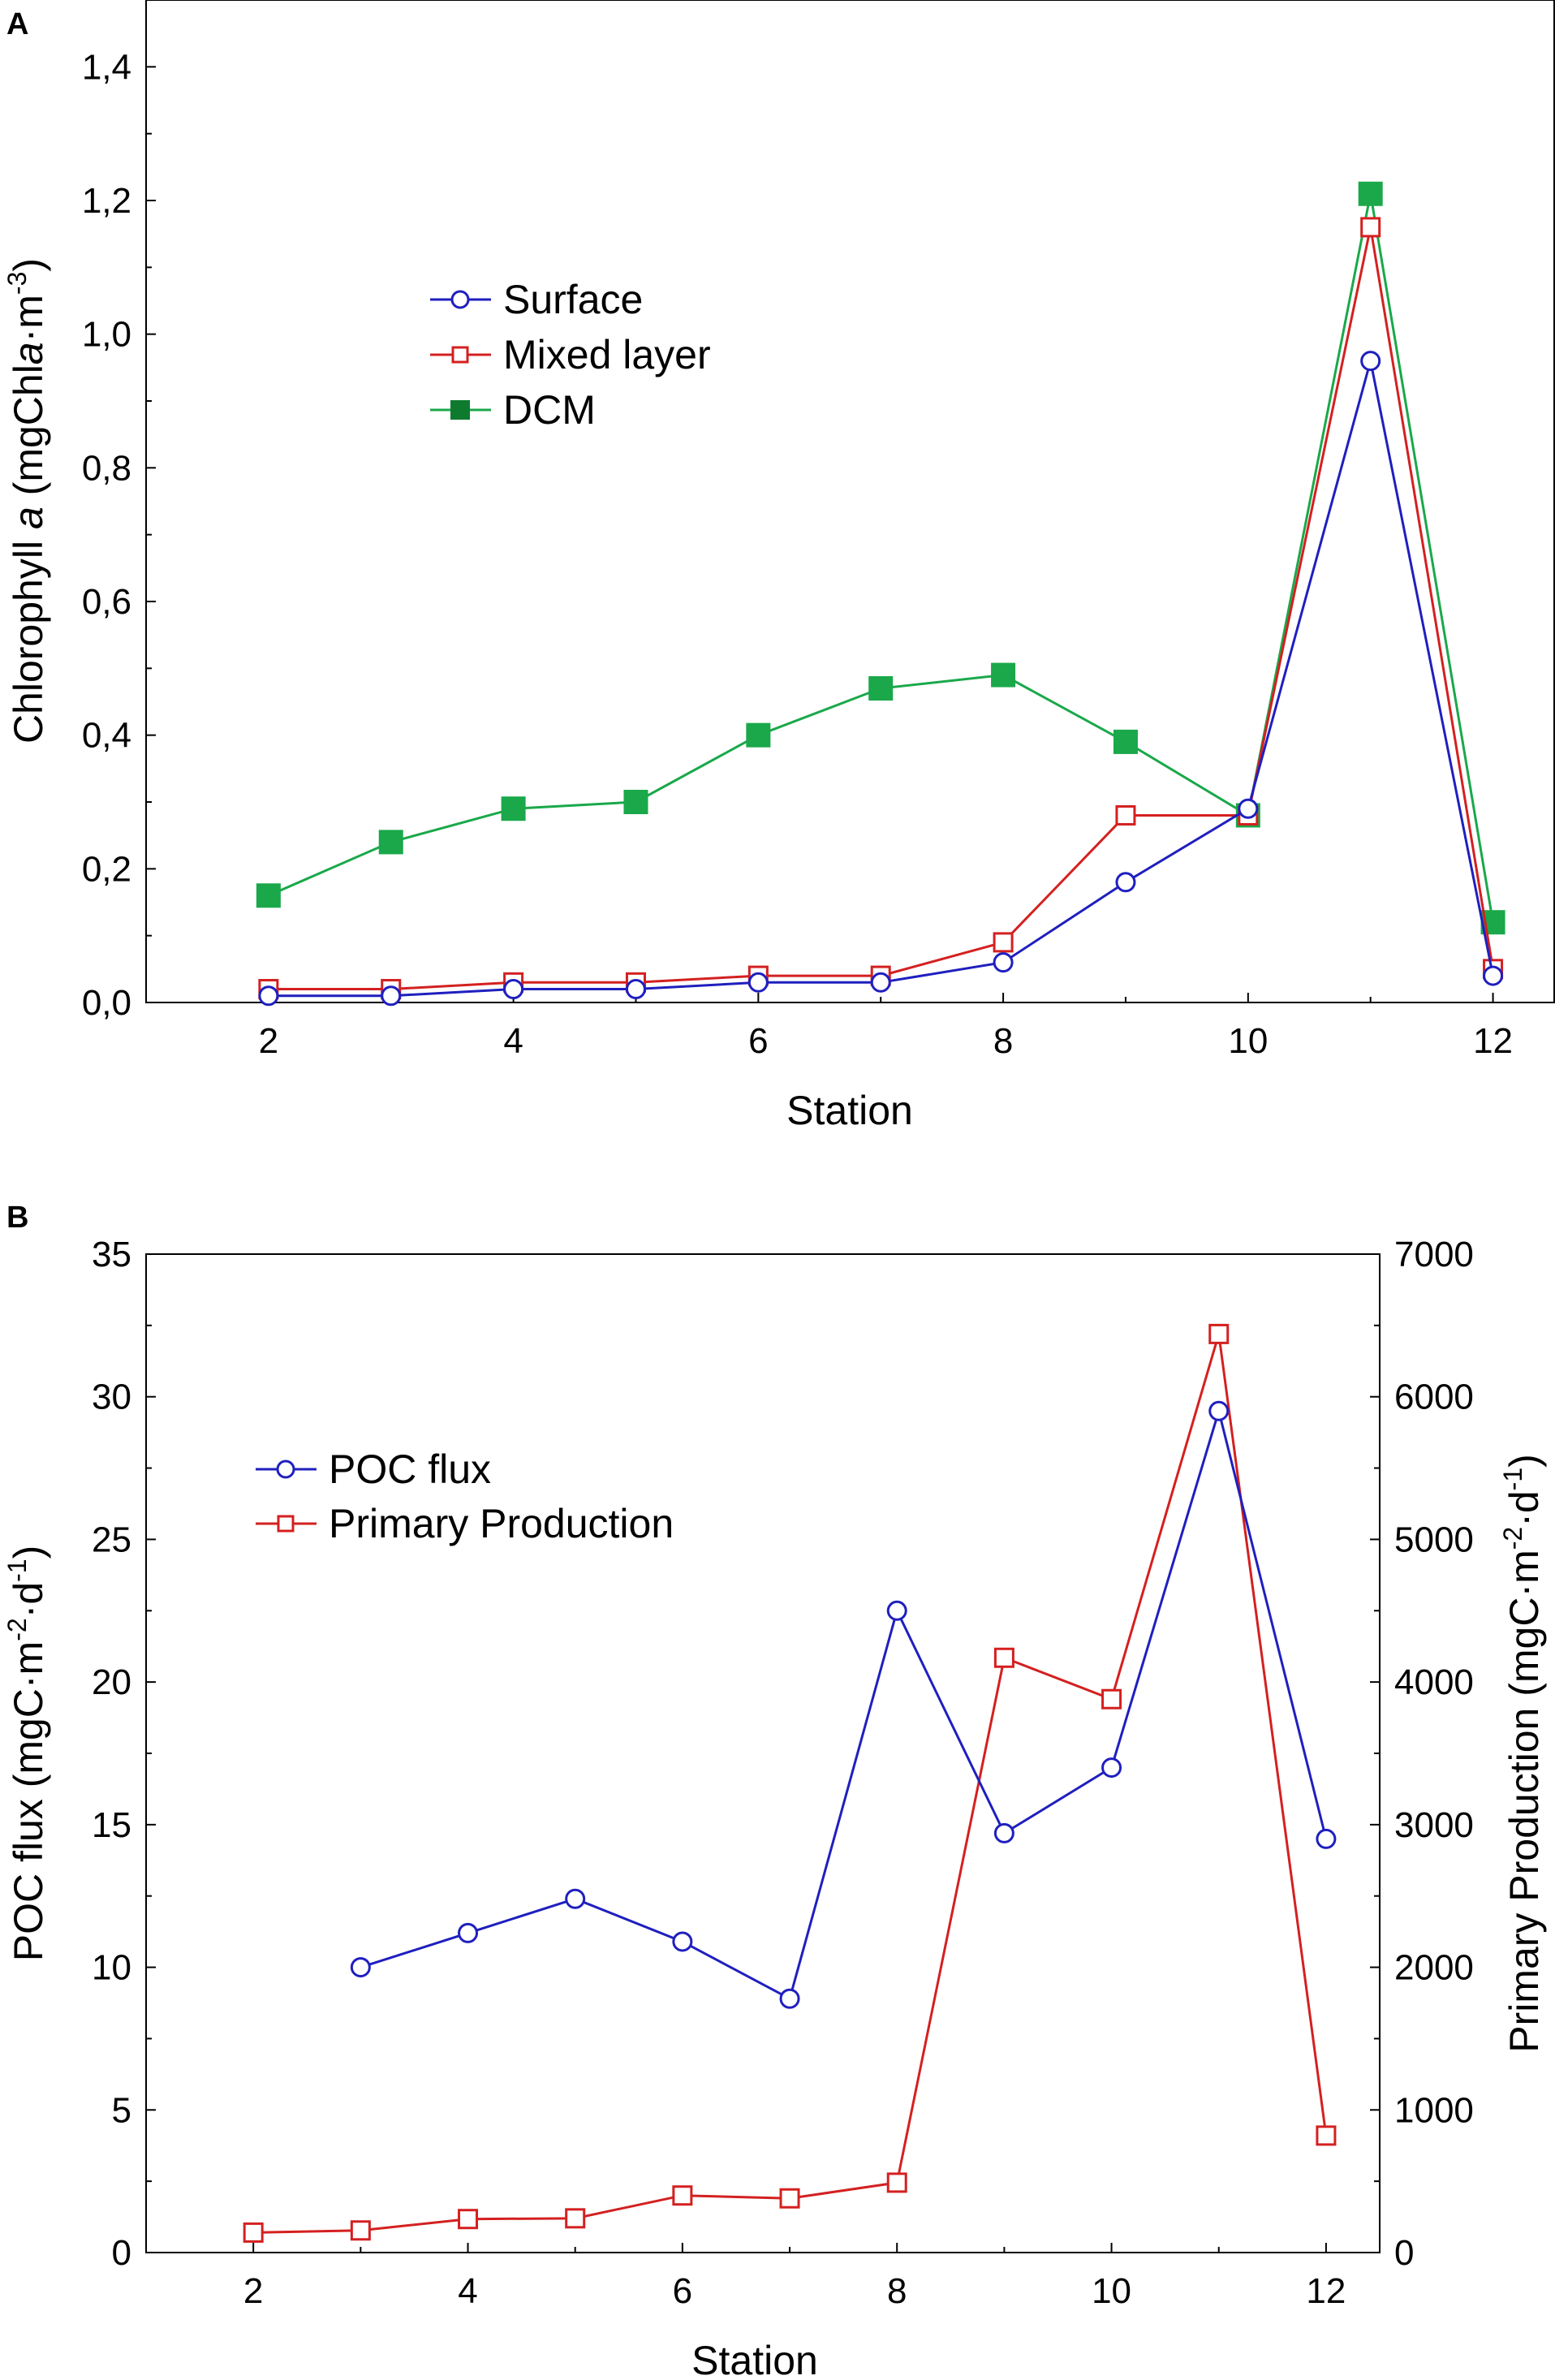  Describe the element at coordinates (1434, 1968) in the screenshot. I see `b-right-y-tick-label: 2000` at that location.